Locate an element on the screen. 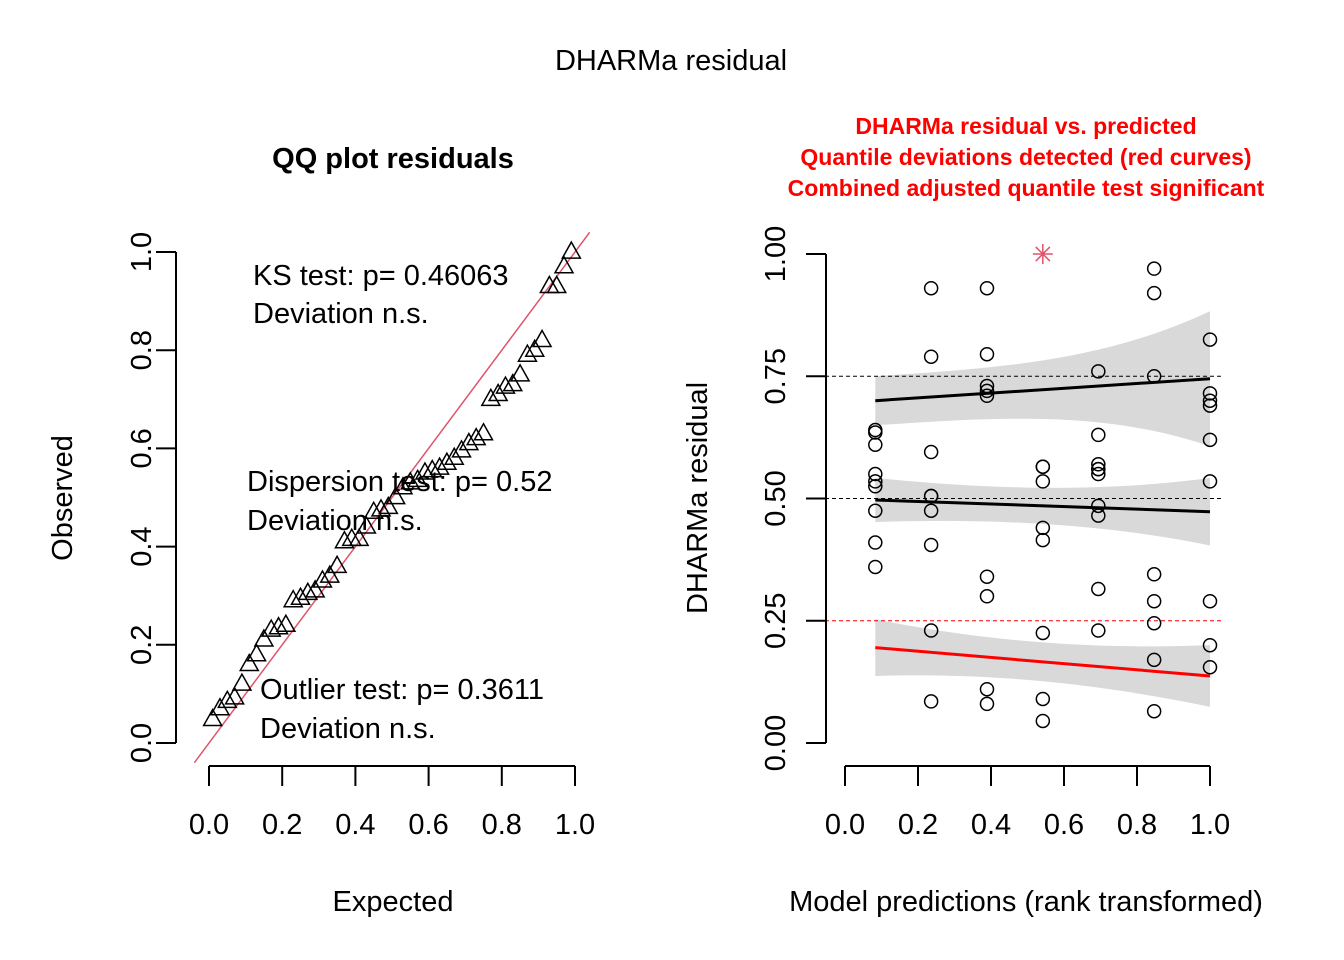 This screenshot has height=960, width=1344. qq-x-tick-label: 1.0 is located at coordinates (575, 825).